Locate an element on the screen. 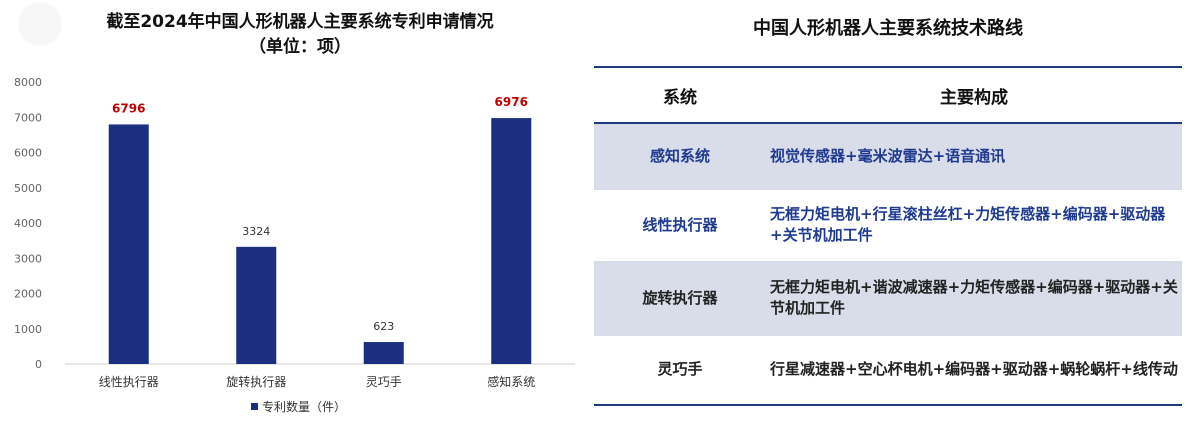 The image size is (1194, 427). table-row: 灵巧手 行星减速器+空心杯电机+编码器+驱动器+蜗轮蜗杆+线传动 is located at coordinates (888, 369).